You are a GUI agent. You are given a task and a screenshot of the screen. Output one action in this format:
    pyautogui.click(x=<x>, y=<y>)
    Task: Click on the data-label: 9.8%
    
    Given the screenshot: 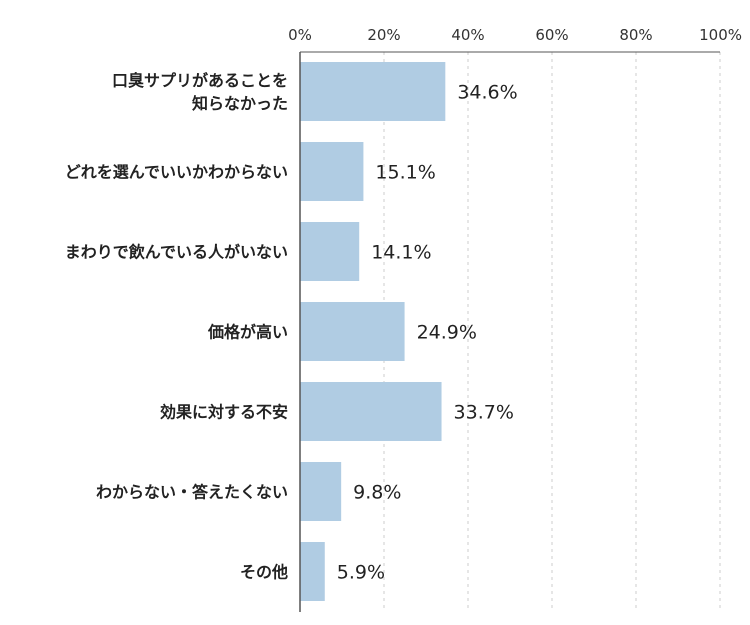 What is the action you would take?
    pyautogui.click(x=377, y=493)
    